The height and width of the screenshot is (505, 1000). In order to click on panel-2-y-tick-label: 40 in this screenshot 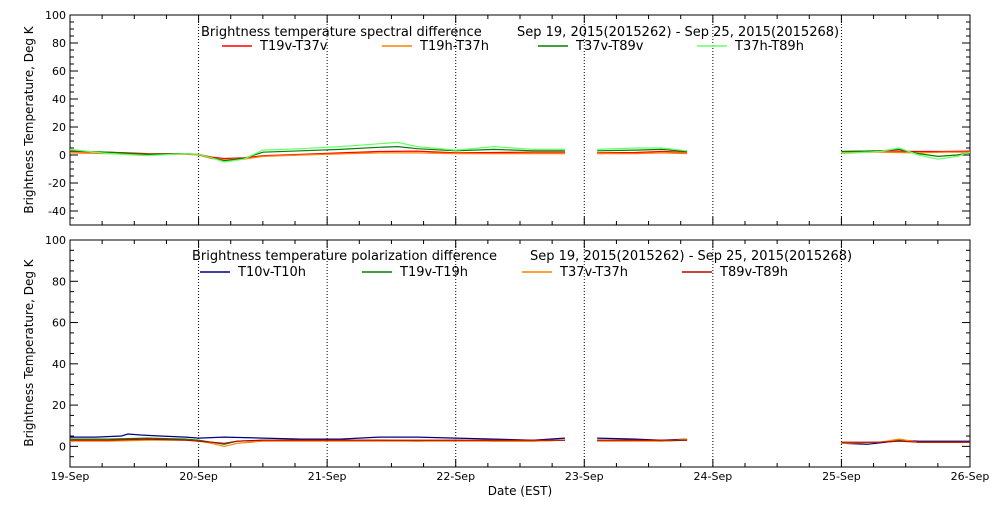, I will do `click(59, 364)`.